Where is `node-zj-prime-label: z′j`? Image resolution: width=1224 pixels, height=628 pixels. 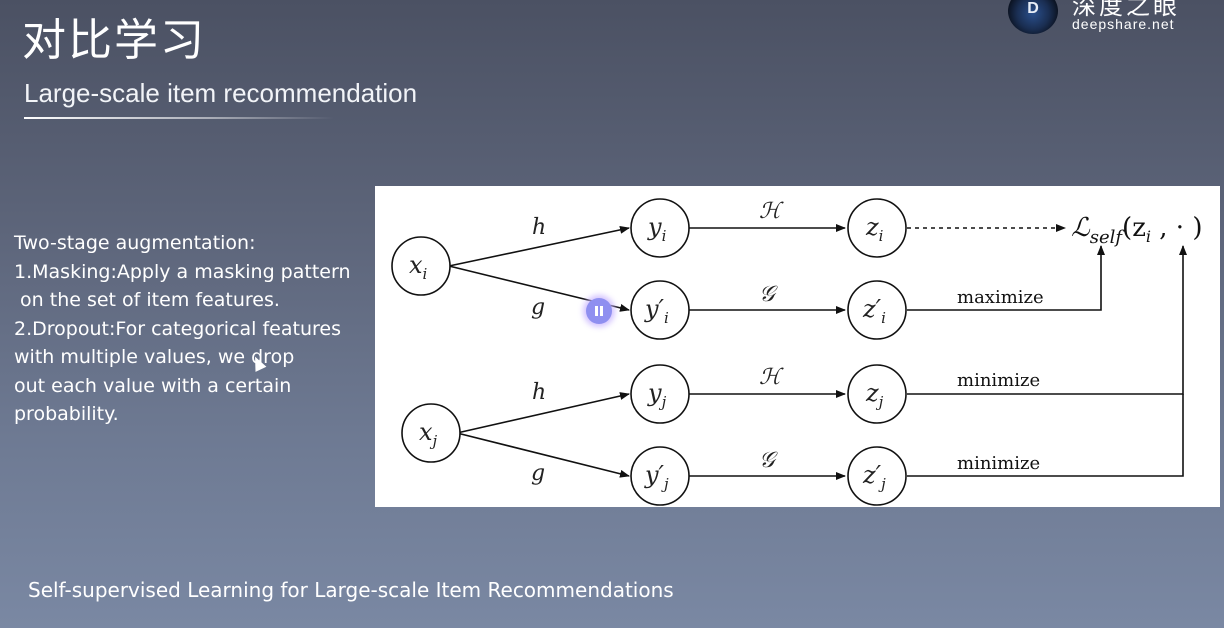 node-zj-prime-label: z′j is located at coordinates (874, 477).